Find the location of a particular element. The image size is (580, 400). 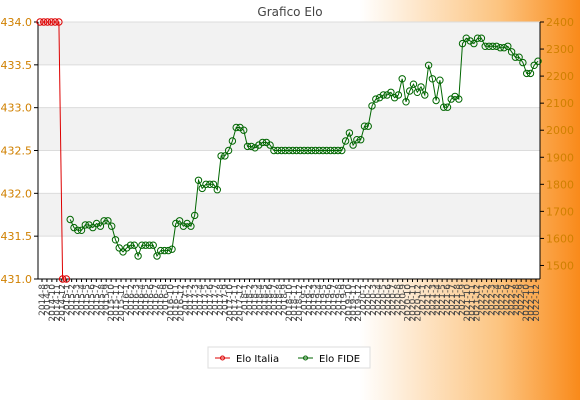

x-axis-tick-label: 2014-9 is located at coordinates (48, 300).